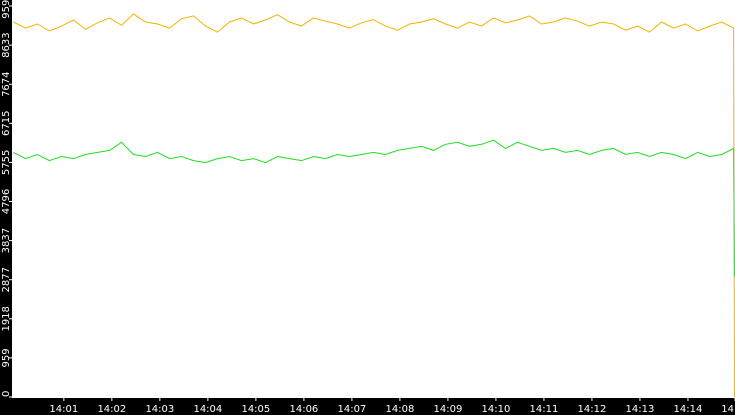 The width and height of the screenshot is (735, 415). I want to click on y-tick-label: 959, so click(6, 357).